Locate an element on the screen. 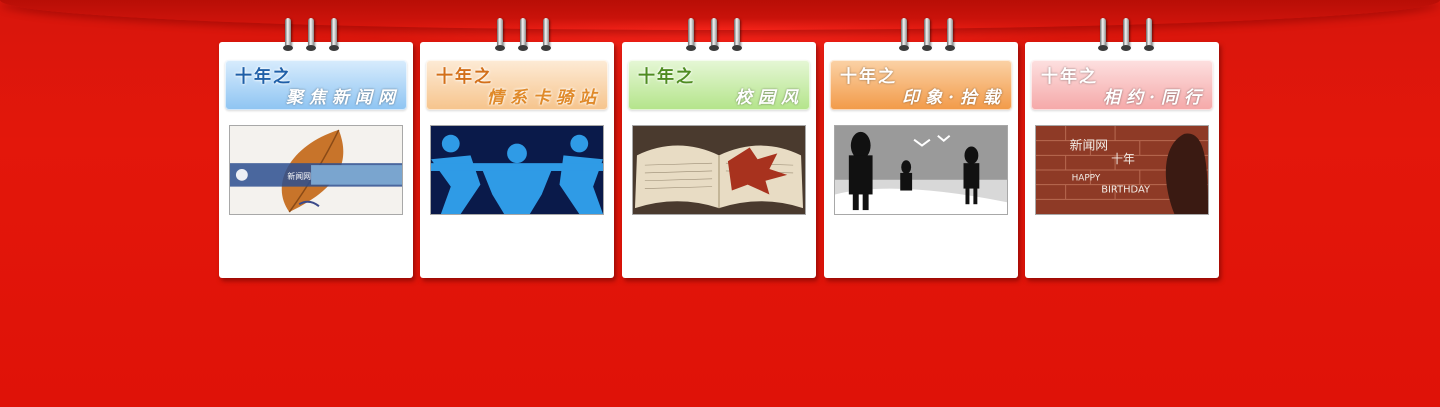 This screenshot has height=407, width=1440. chalk-text: BIRTHDAY is located at coordinates (1126, 190).